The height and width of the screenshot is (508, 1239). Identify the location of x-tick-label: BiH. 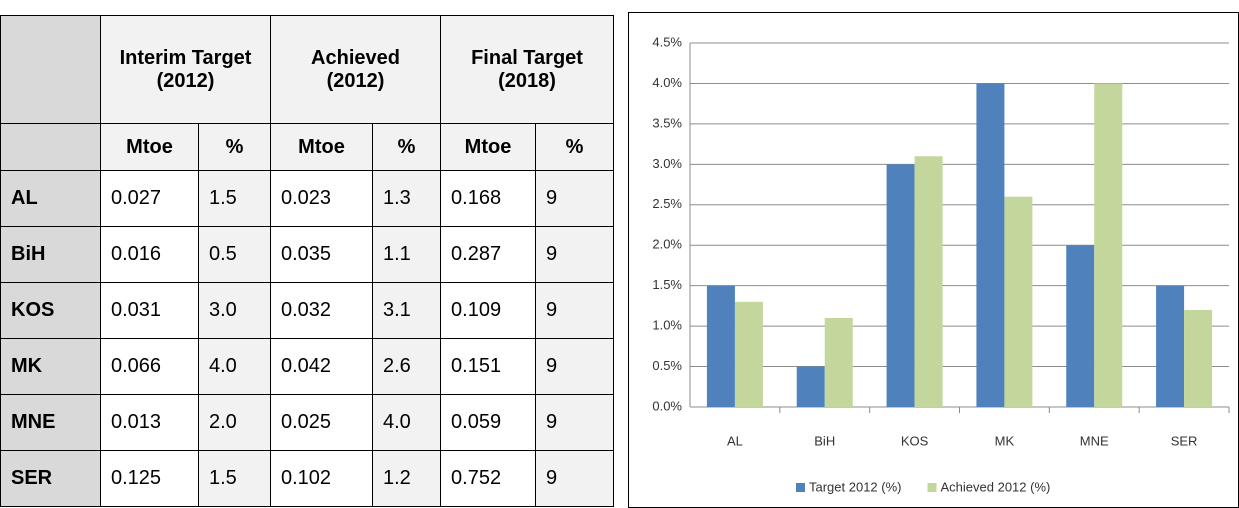
(824, 440).